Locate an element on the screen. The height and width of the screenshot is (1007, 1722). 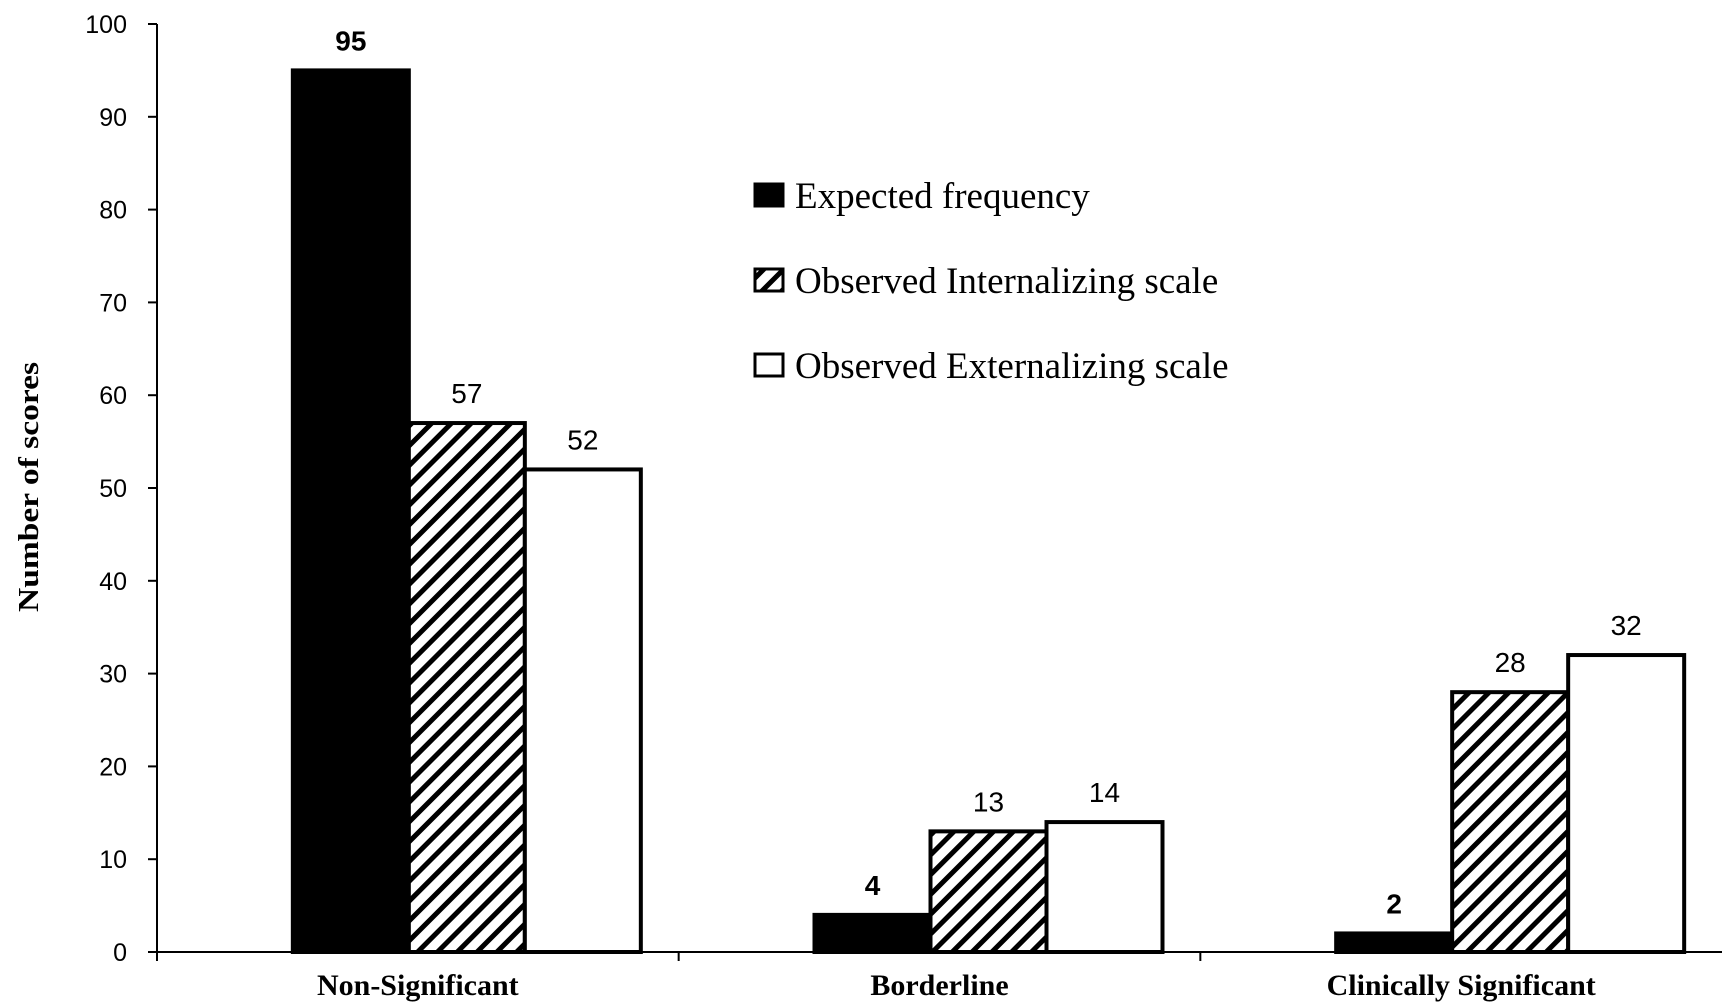
legend-label-1: Expected frequency is located at coordinates (942, 196).